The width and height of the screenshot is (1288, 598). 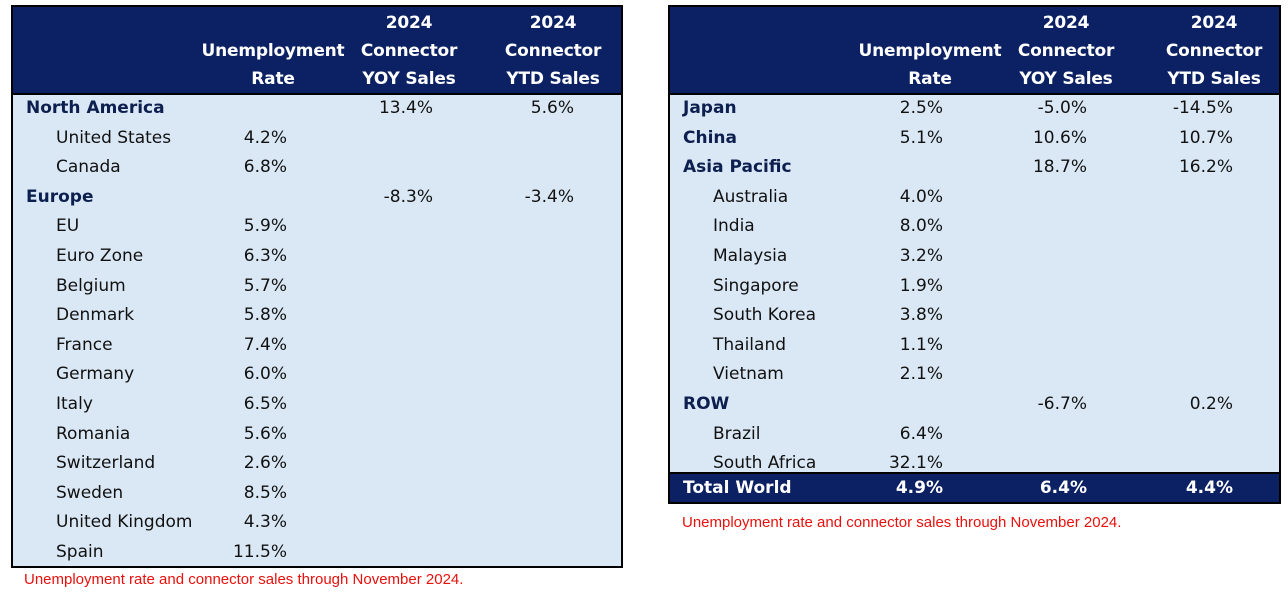 What do you see at coordinates (974, 317) in the screenshot?
I see `table-row: South Korea 3.8%` at bounding box center [974, 317].